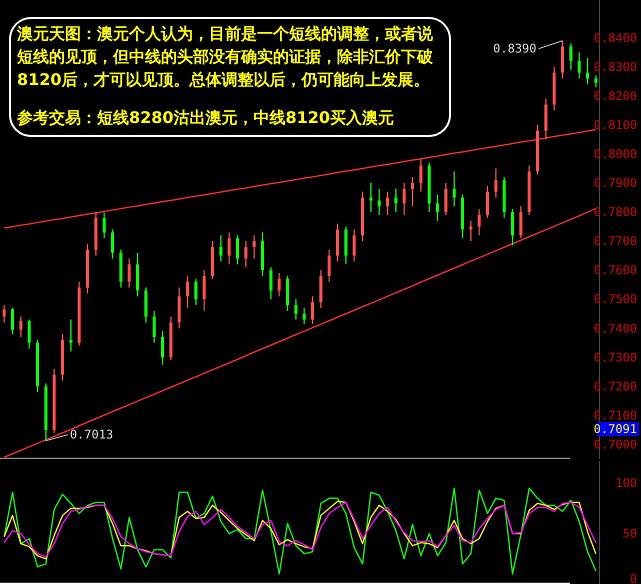 The image size is (641, 584). Describe the element at coordinates (206, 118) in the screenshot. I see `text: 参考交易：短线8280沽出澳元，中线8120买入澳元` at that location.